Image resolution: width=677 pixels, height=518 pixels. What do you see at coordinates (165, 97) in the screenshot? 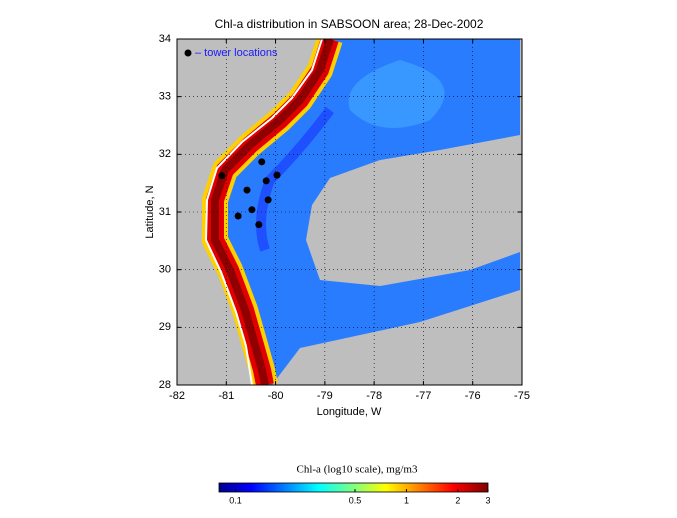
I see `y-tick-label: 33` at bounding box center [165, 97].